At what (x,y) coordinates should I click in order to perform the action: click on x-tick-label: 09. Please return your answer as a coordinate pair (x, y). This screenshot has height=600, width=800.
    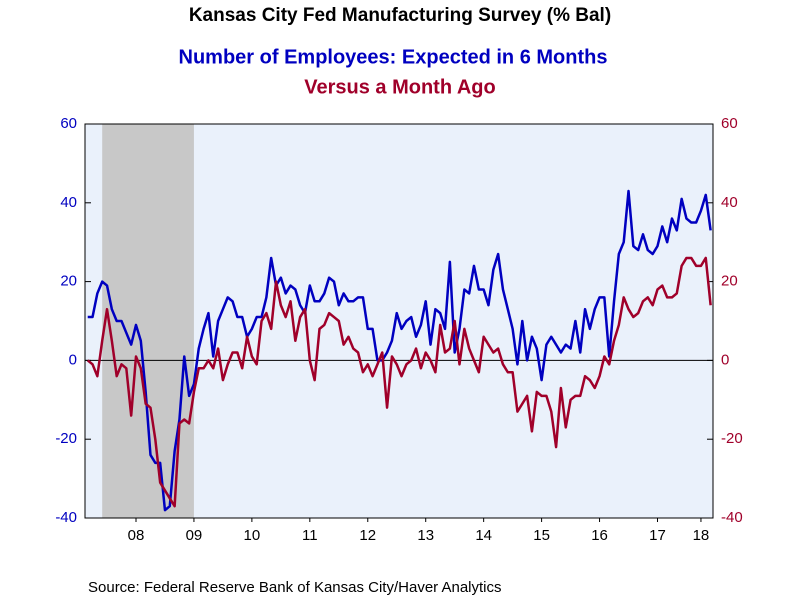
    Looking at the image, I should click on (194, 535).